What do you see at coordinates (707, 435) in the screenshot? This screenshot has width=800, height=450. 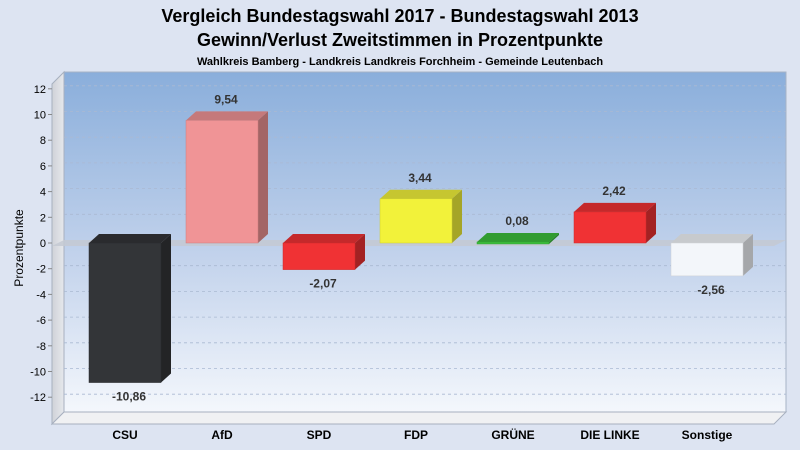 I see `x-tick-label: Sonstige` at bounding box center [707, 435].